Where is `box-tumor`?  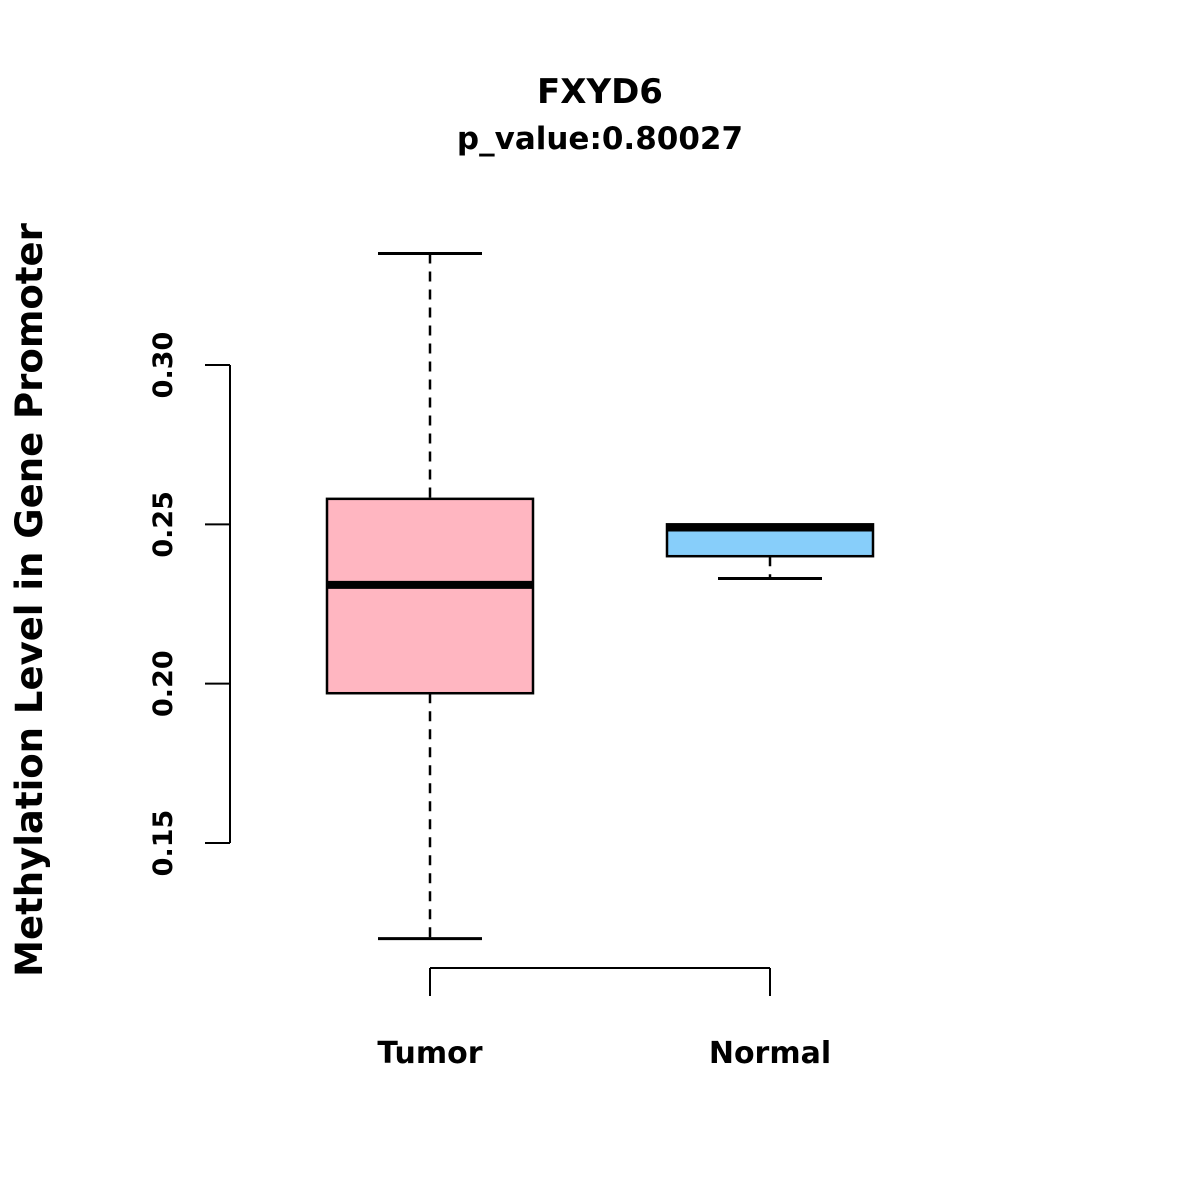
box-tumor is located at coordinates (430, 596).